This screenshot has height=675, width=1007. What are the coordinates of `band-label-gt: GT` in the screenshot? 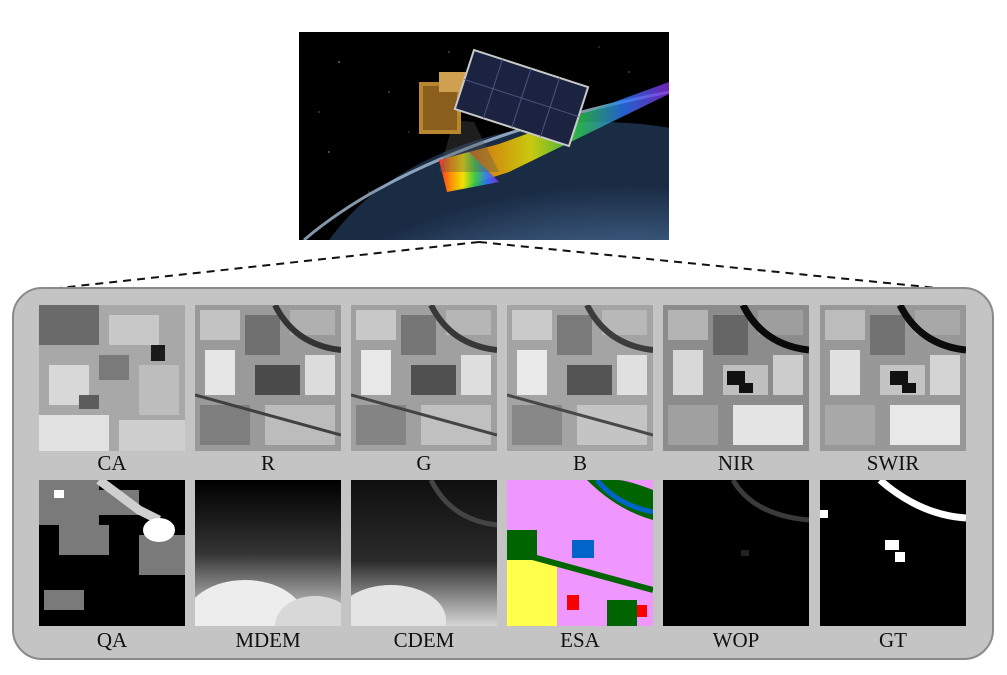 It's located at (893, 640).